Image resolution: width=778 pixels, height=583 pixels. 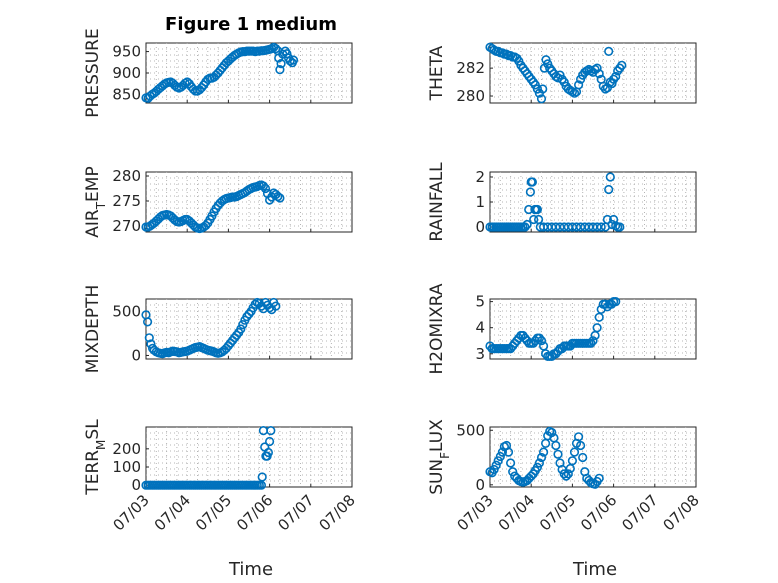 I want to click on x-tick-label: 07/07, so click(x=295, y=512).